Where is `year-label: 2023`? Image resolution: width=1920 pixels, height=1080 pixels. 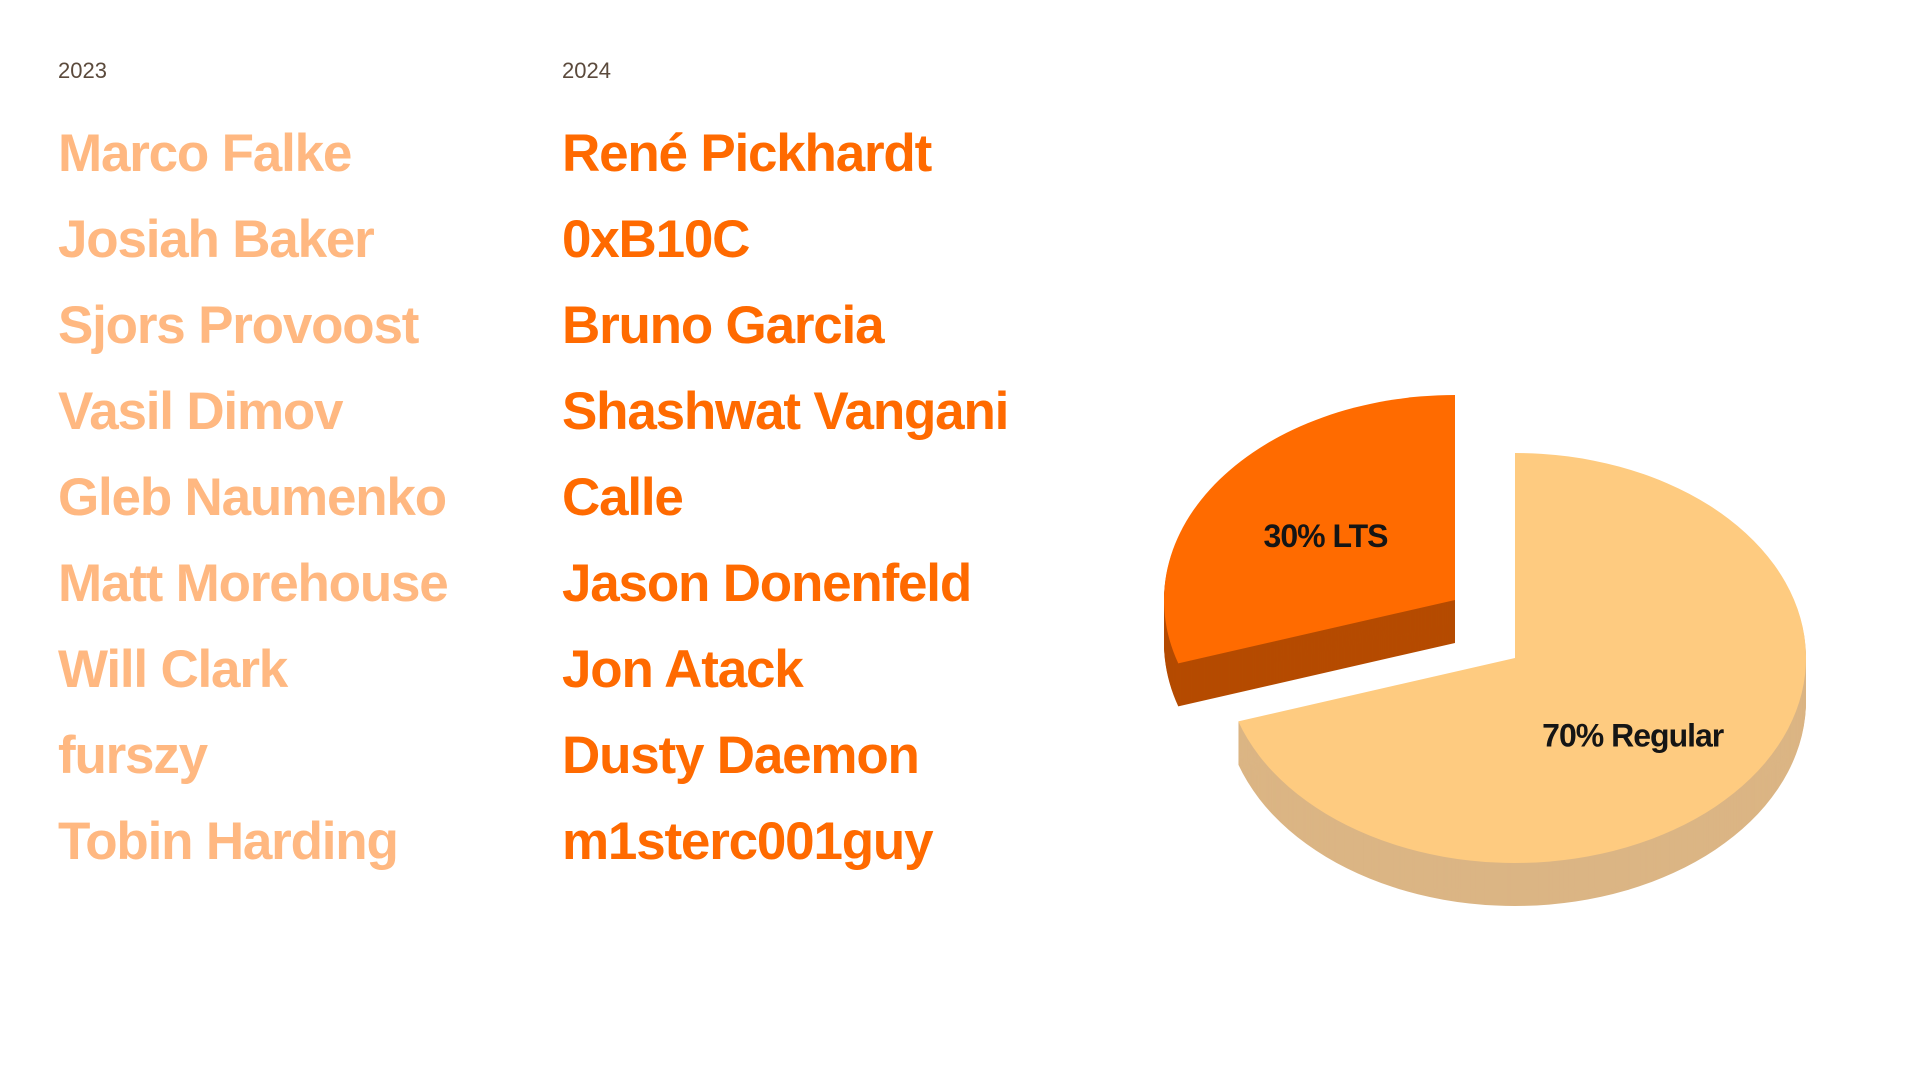 year-label: 2023 is located at coordinates (82, 70).